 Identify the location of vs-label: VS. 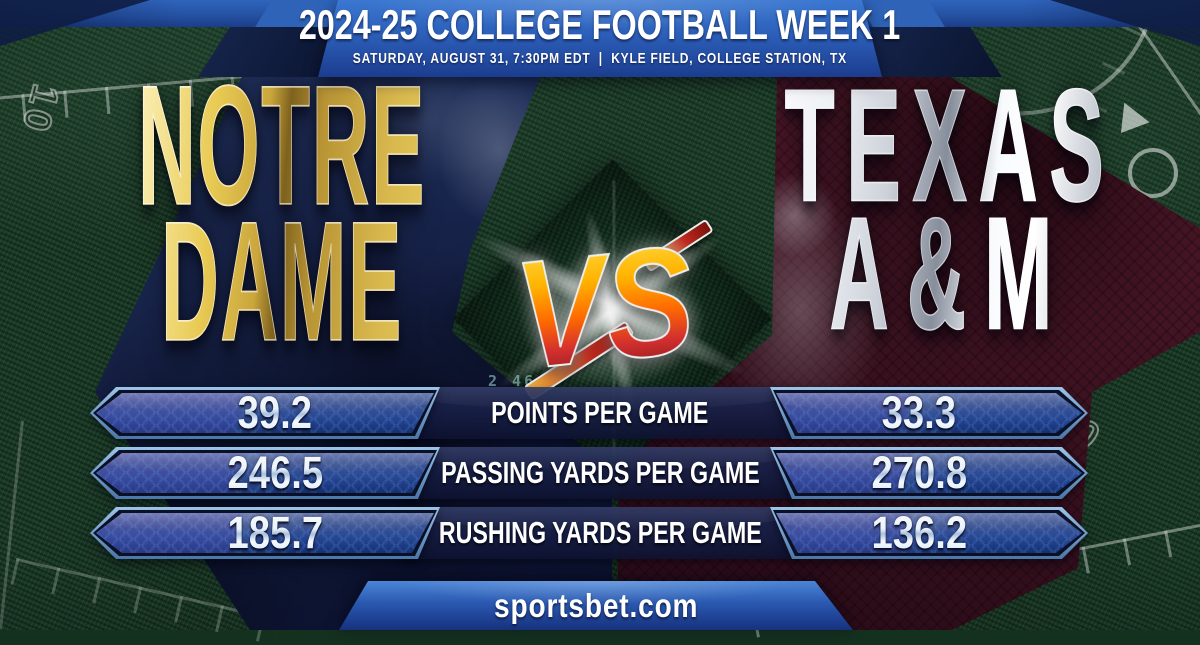
(605, 307).